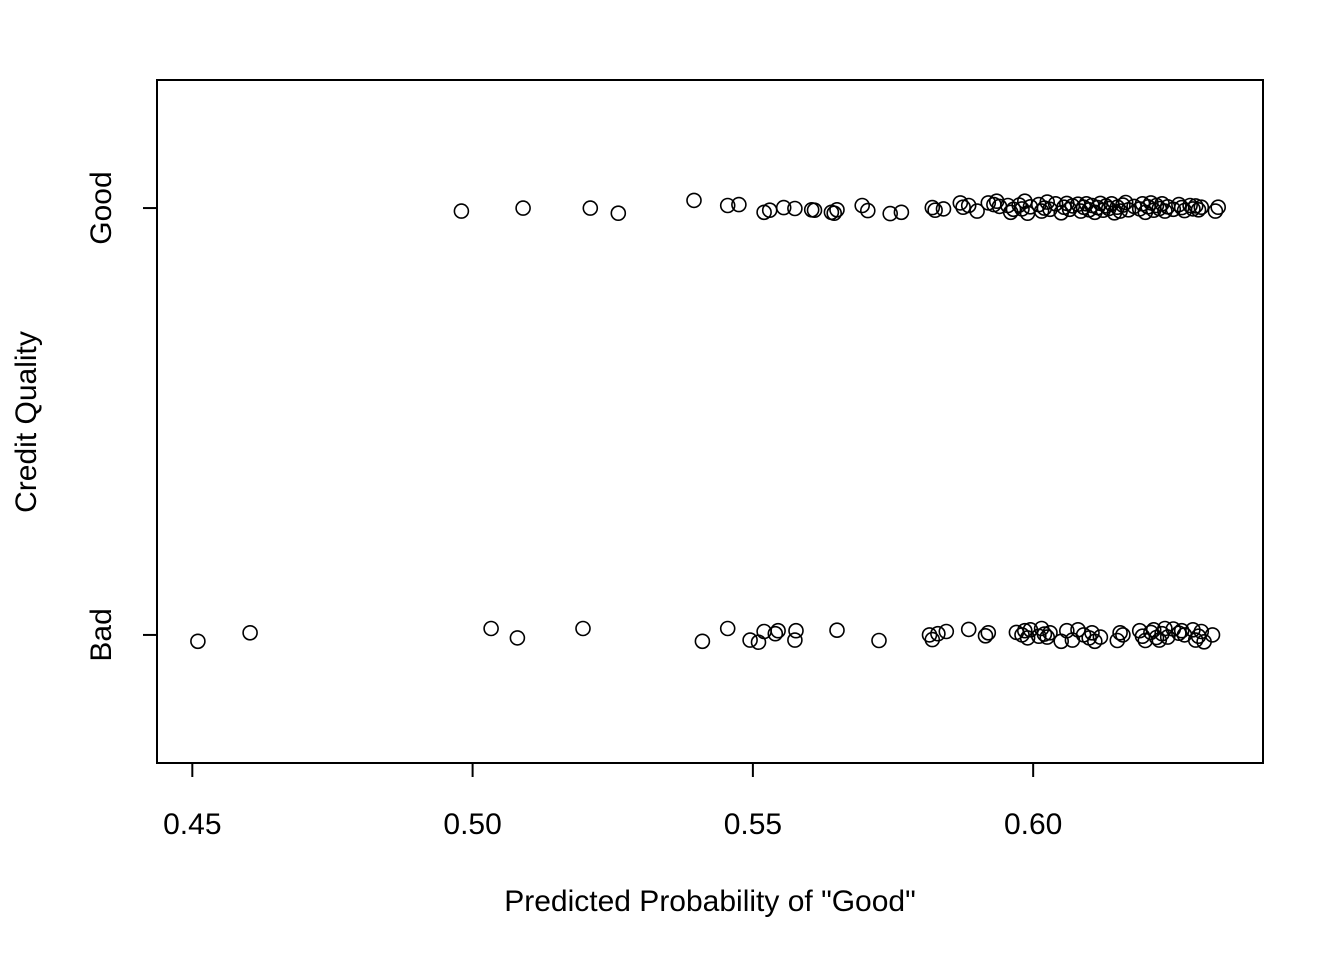  I want to click on y-axis: Bad Good, so click(121, 416).